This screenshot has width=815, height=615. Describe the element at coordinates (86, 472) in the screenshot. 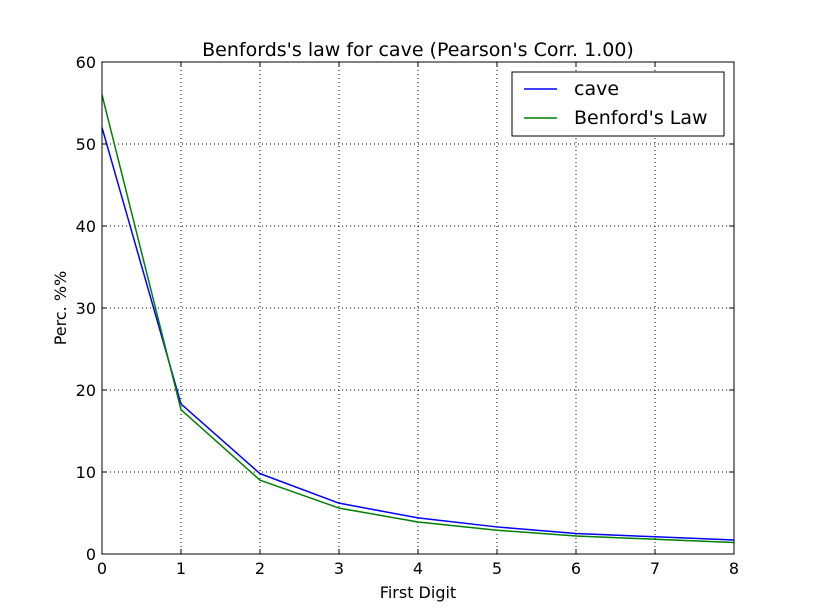

I see `y-tick-label: 10` at that location.